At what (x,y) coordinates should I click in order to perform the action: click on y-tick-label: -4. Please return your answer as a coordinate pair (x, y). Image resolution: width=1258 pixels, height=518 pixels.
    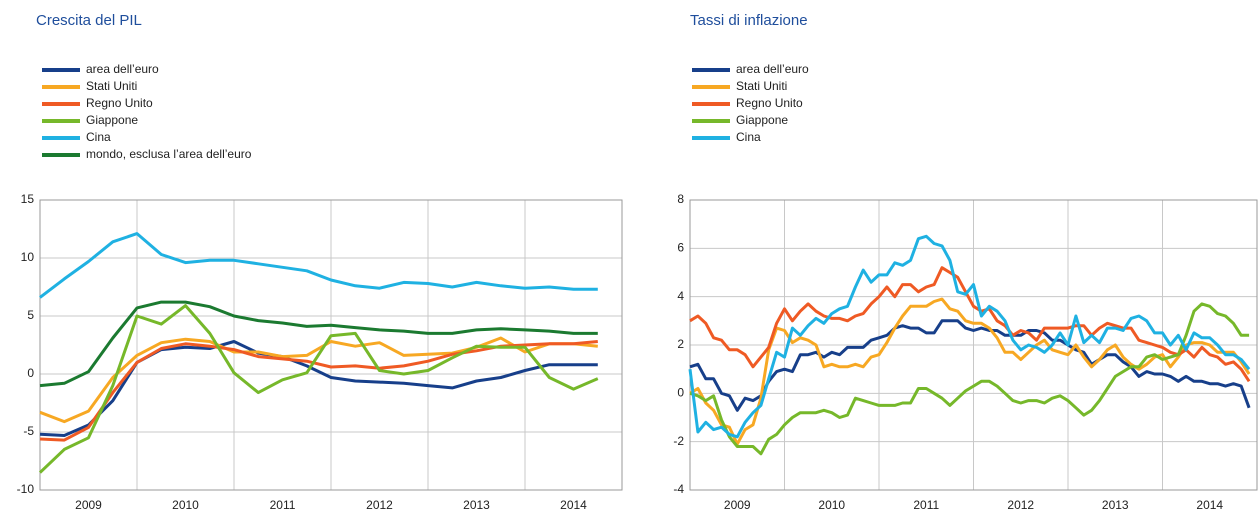
    Looking at the image, I should click on (678, 489).